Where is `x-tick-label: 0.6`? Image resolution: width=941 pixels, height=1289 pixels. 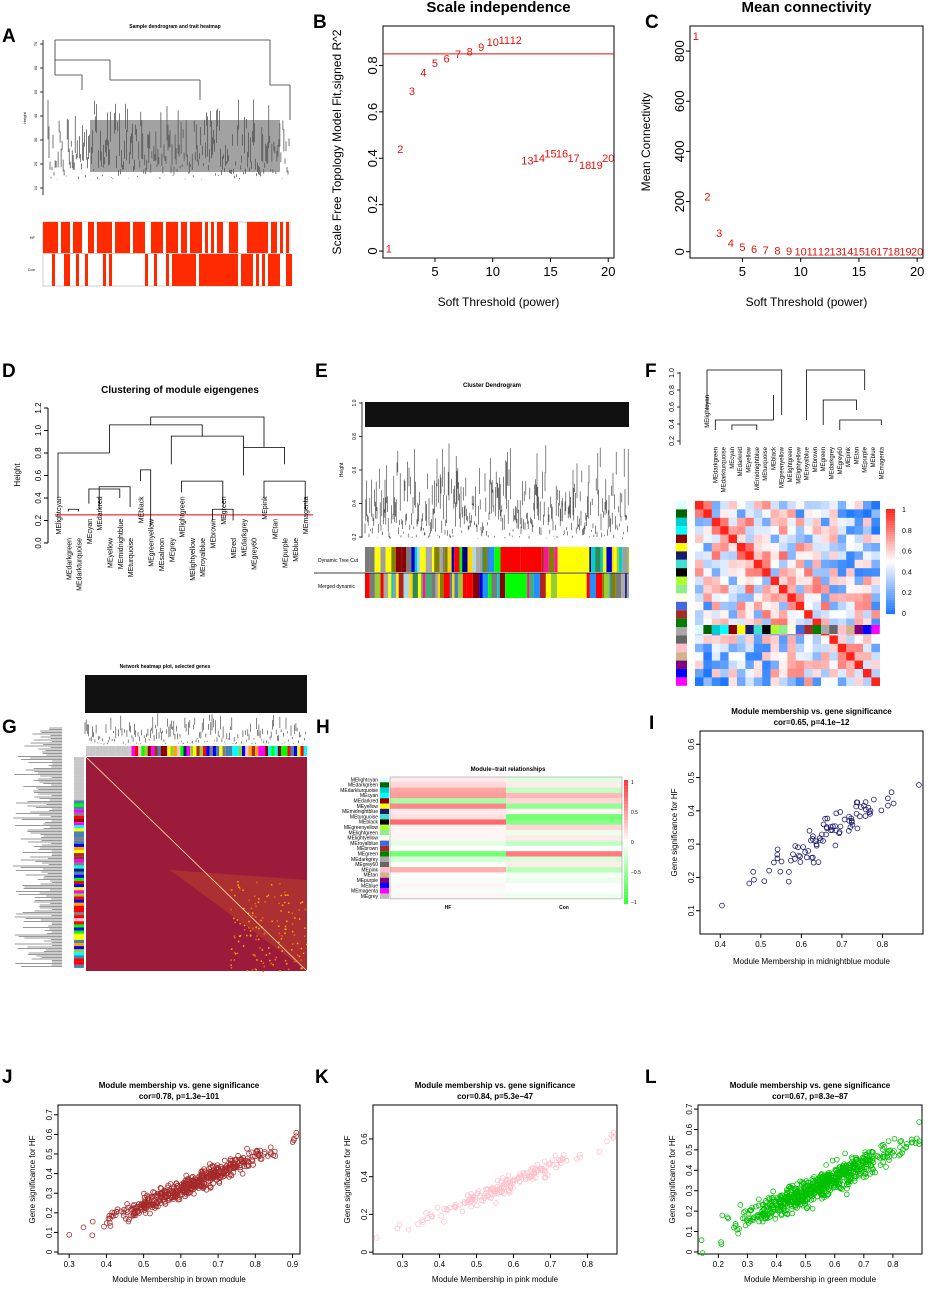
x-tick-label: 0.6 is located at coordinates (802, 944).